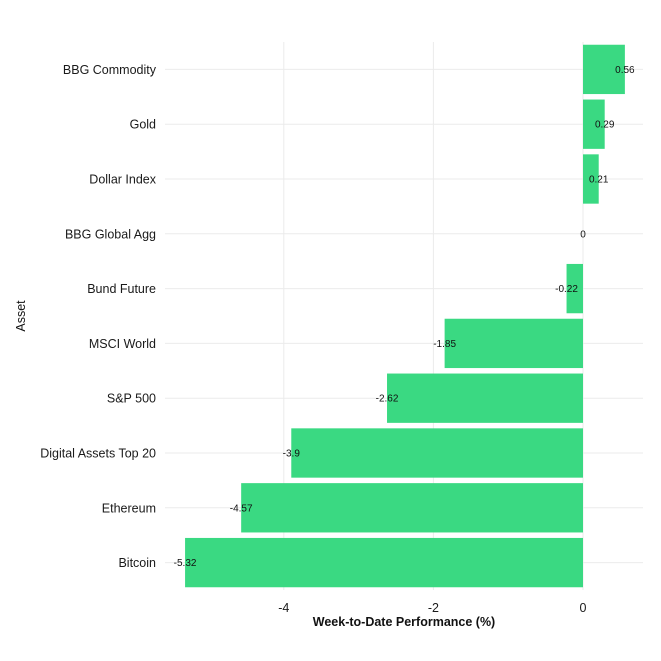 This screenshot has height=661, width=661. What do you see at coordinates (241, 508) in the screenshot?
I see `data-label: -4.57` at bounding box center [241, 508].